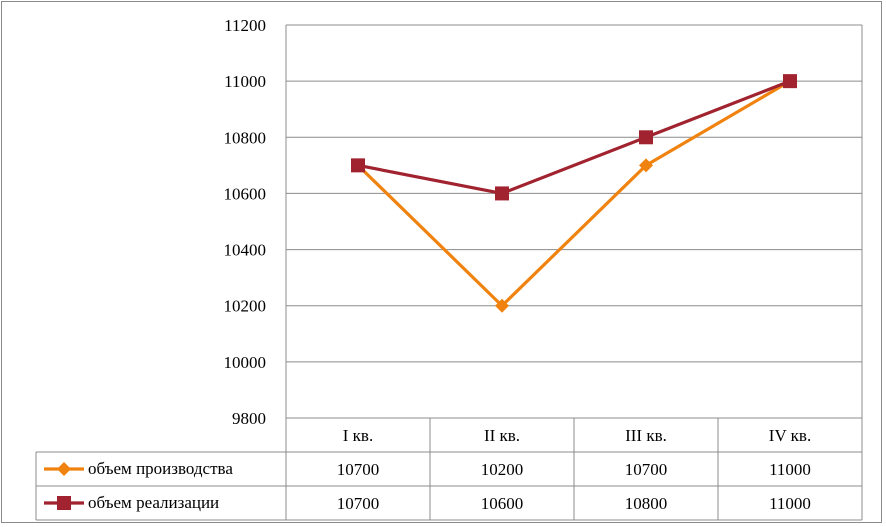 The width and height of the screenshot is (886, 527). What do you see at coordinates (245, 362) in the screenshot?
I see `y-tick-label: 10000` at bounding box center [245, 362].